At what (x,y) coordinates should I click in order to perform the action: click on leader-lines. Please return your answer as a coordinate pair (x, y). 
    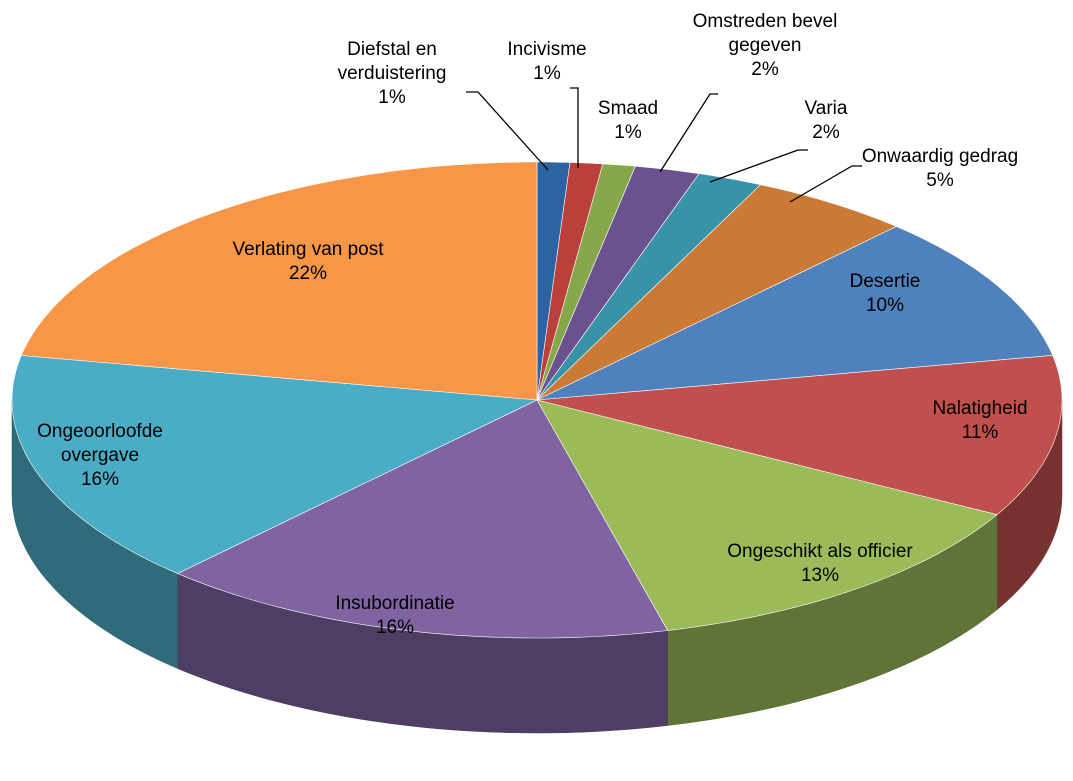
    Looking at the image, I should click on (664, 145).